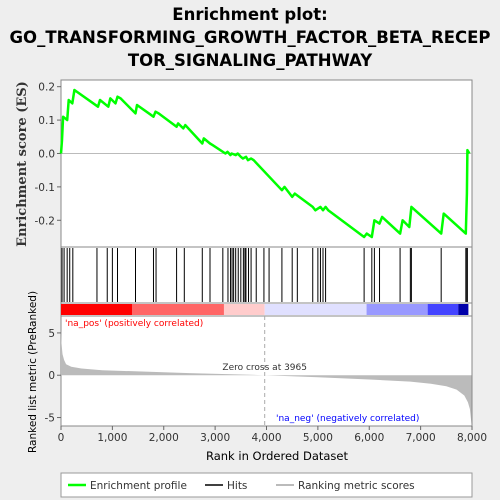 This screenshot has width=500, height=500. I want to click on x-axis-label: Rank in Ordered Dataset, so click(277, 456).